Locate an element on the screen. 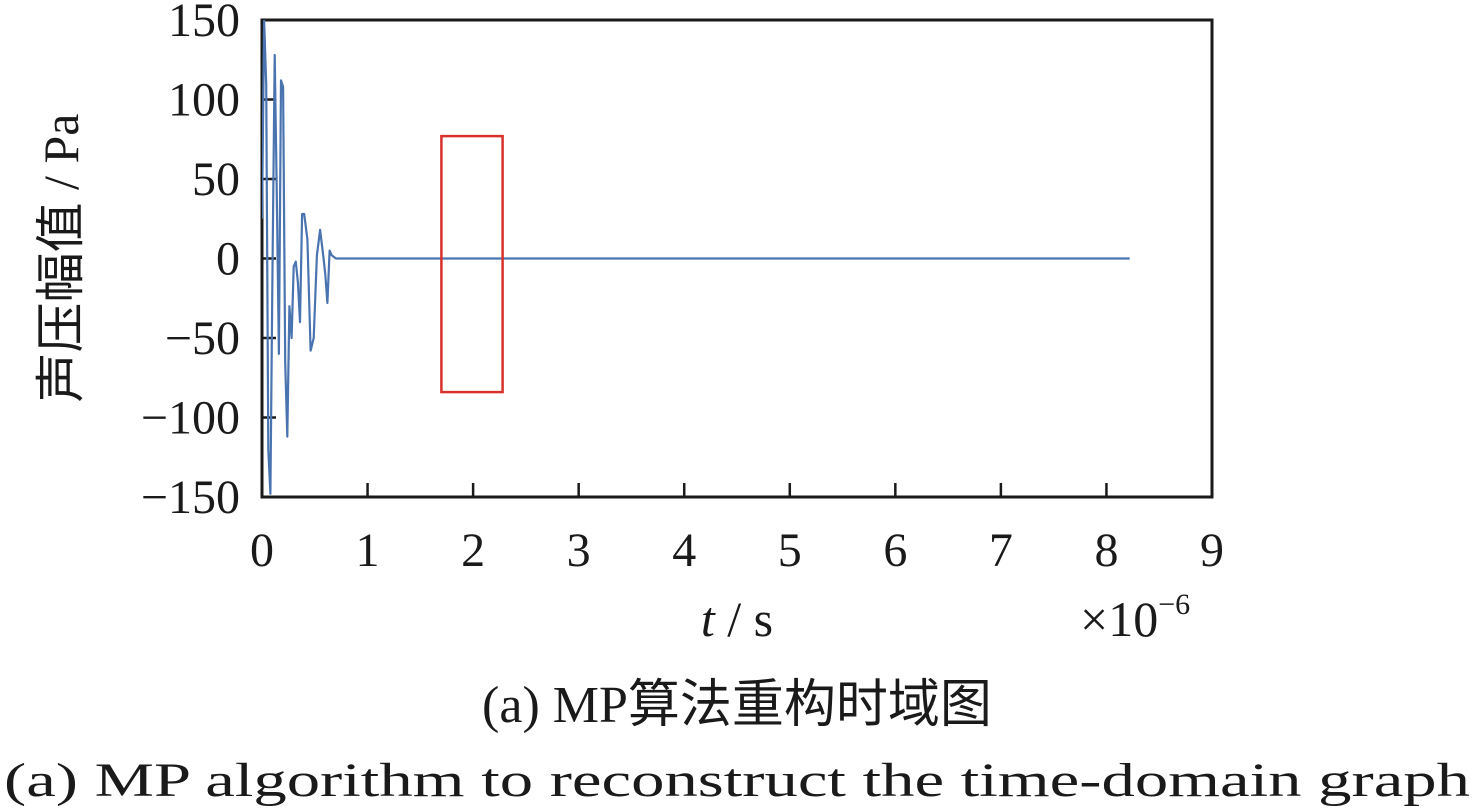 The height and width of the screenshot is (812, 1474). x-axis-label-var: t is located at coordinates (708, 619).